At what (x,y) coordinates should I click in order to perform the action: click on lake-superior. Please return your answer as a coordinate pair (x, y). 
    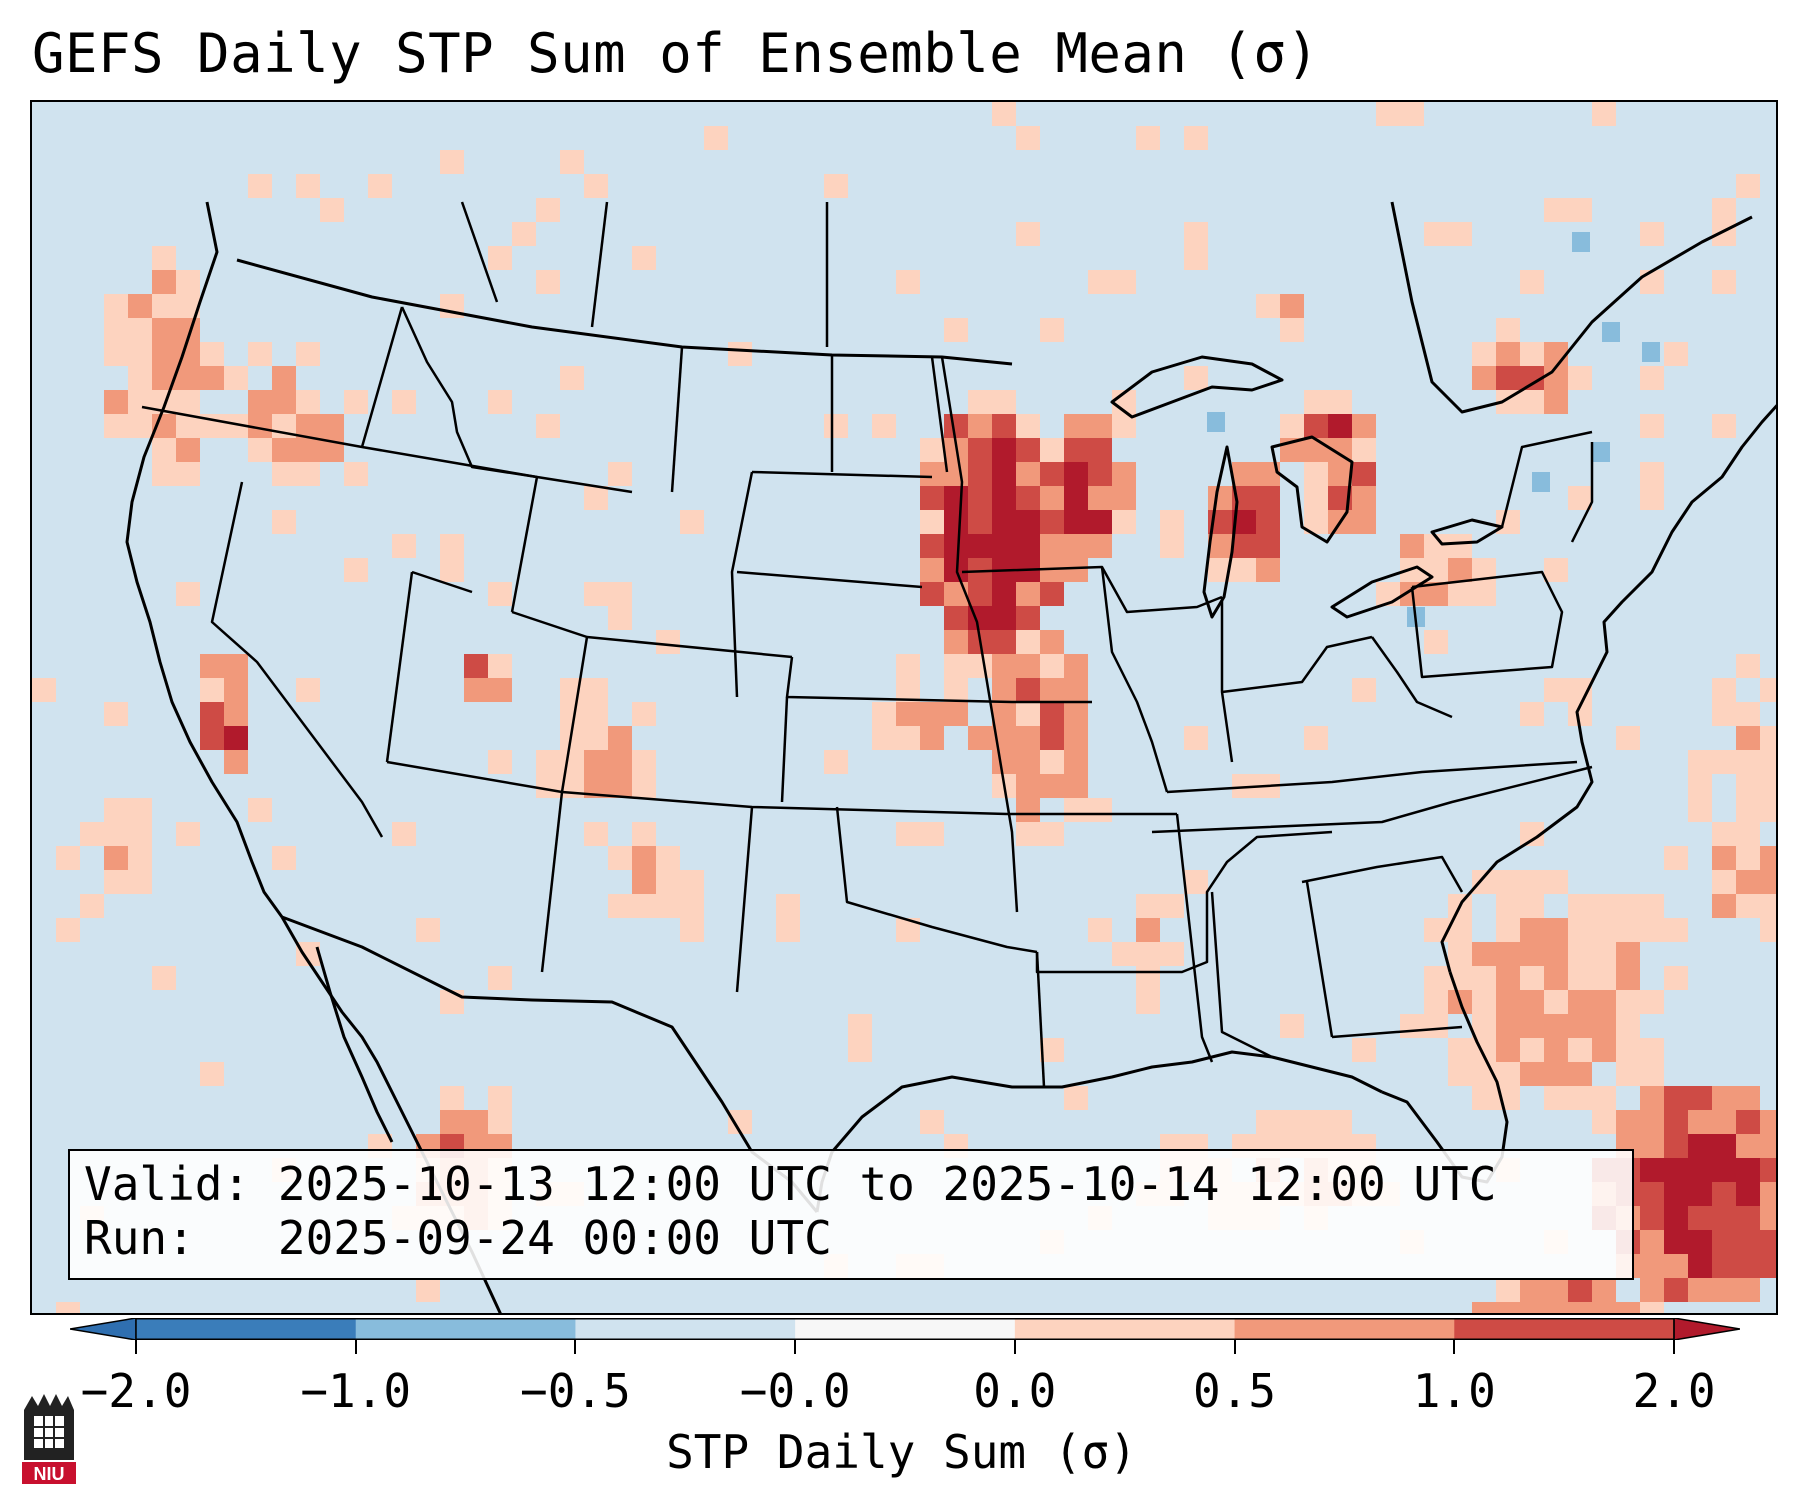
    Looking at the image, I should click on (1197, 387).